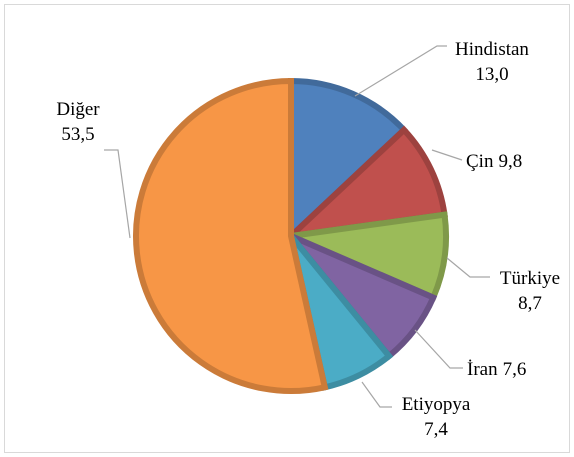 This screenshot has width=574, height=457. I want to click on slice-label: Diğer, so click(78, 109).